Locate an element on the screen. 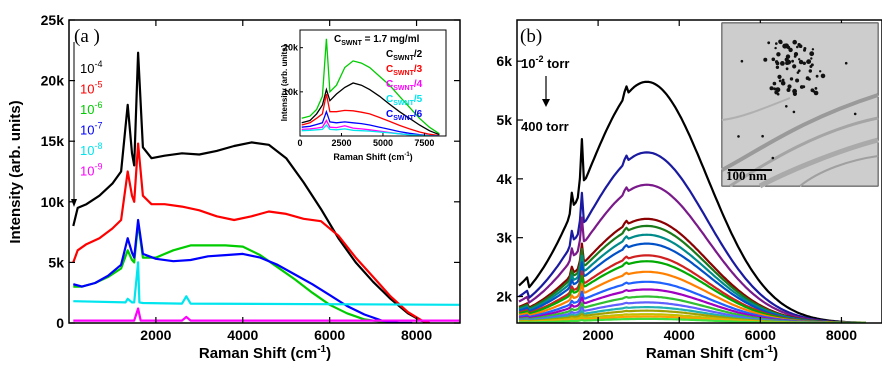  panel-a-x-tick-label: 2000 is located at coordinates (155, 335).